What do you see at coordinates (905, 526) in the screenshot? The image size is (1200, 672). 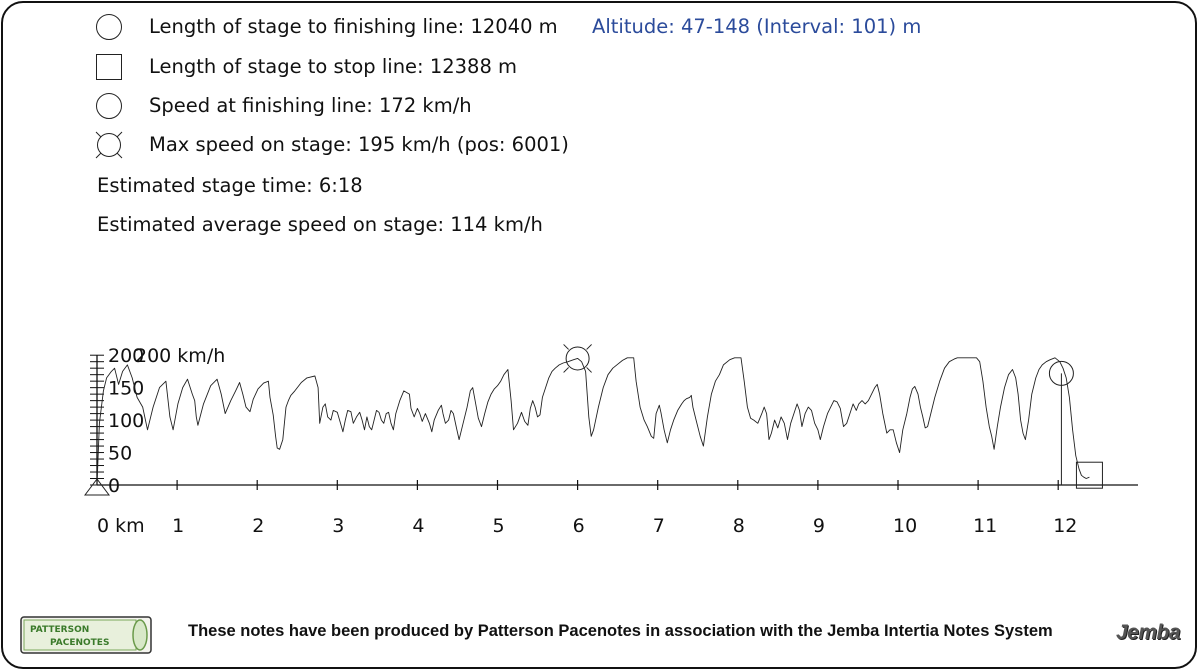 I see `x-tick-label: 10` at bounding box center [905, 526].